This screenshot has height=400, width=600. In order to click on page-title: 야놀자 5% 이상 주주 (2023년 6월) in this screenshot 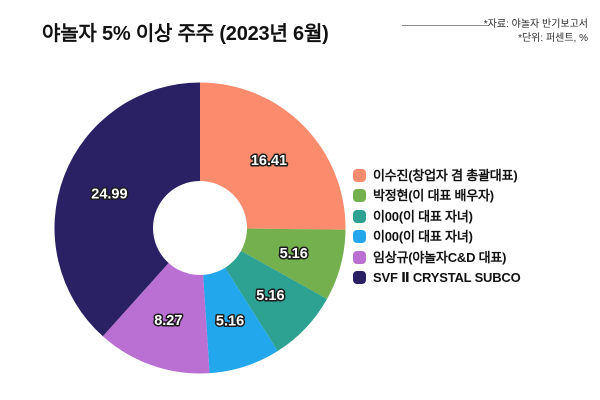, I will do `click(185, 34)`.